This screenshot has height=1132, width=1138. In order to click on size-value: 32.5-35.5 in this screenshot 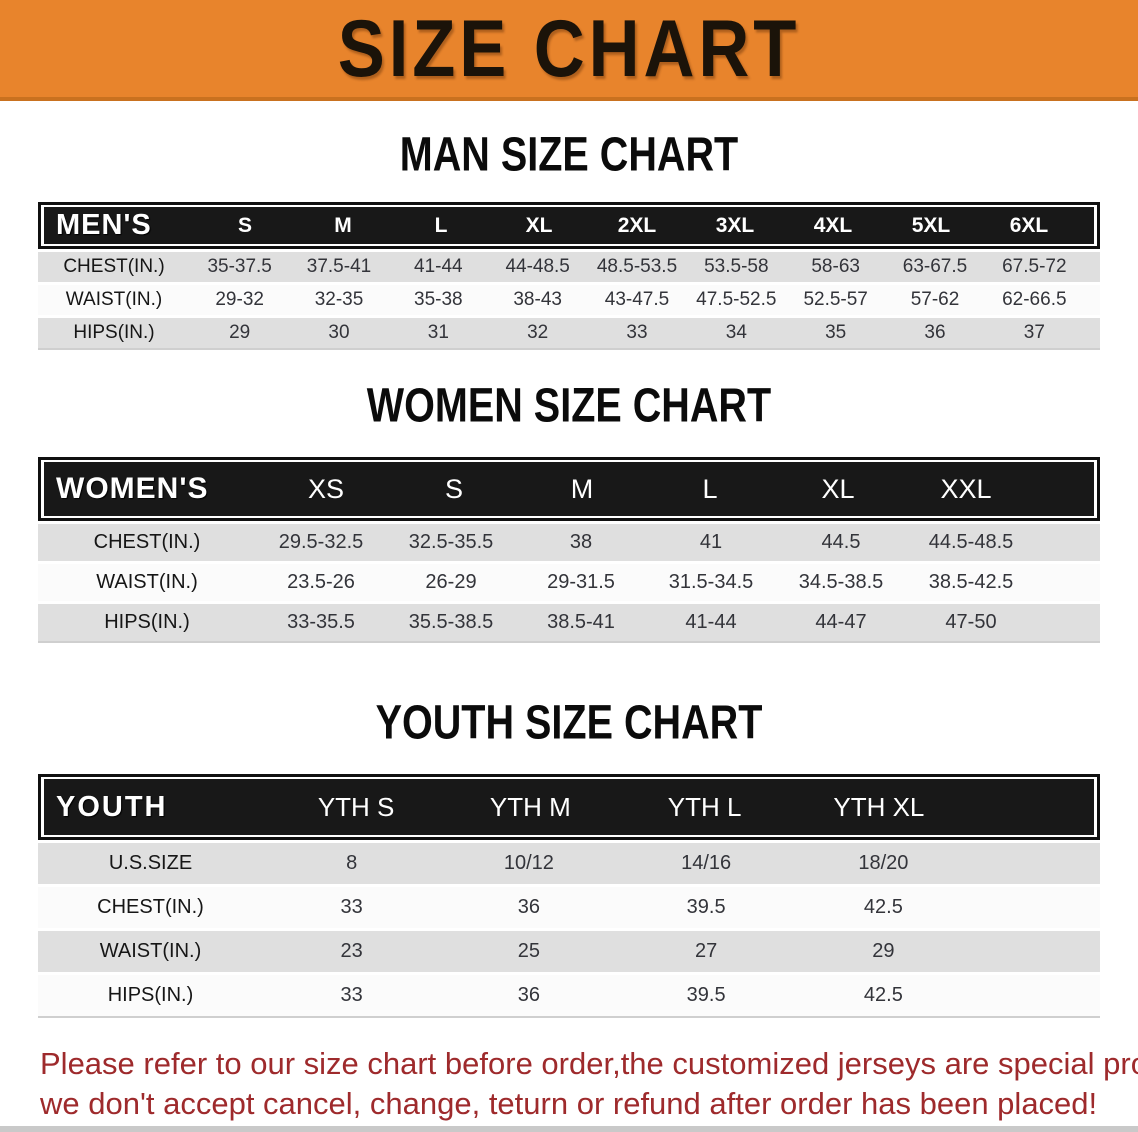, I will do `click(451, 542)`.